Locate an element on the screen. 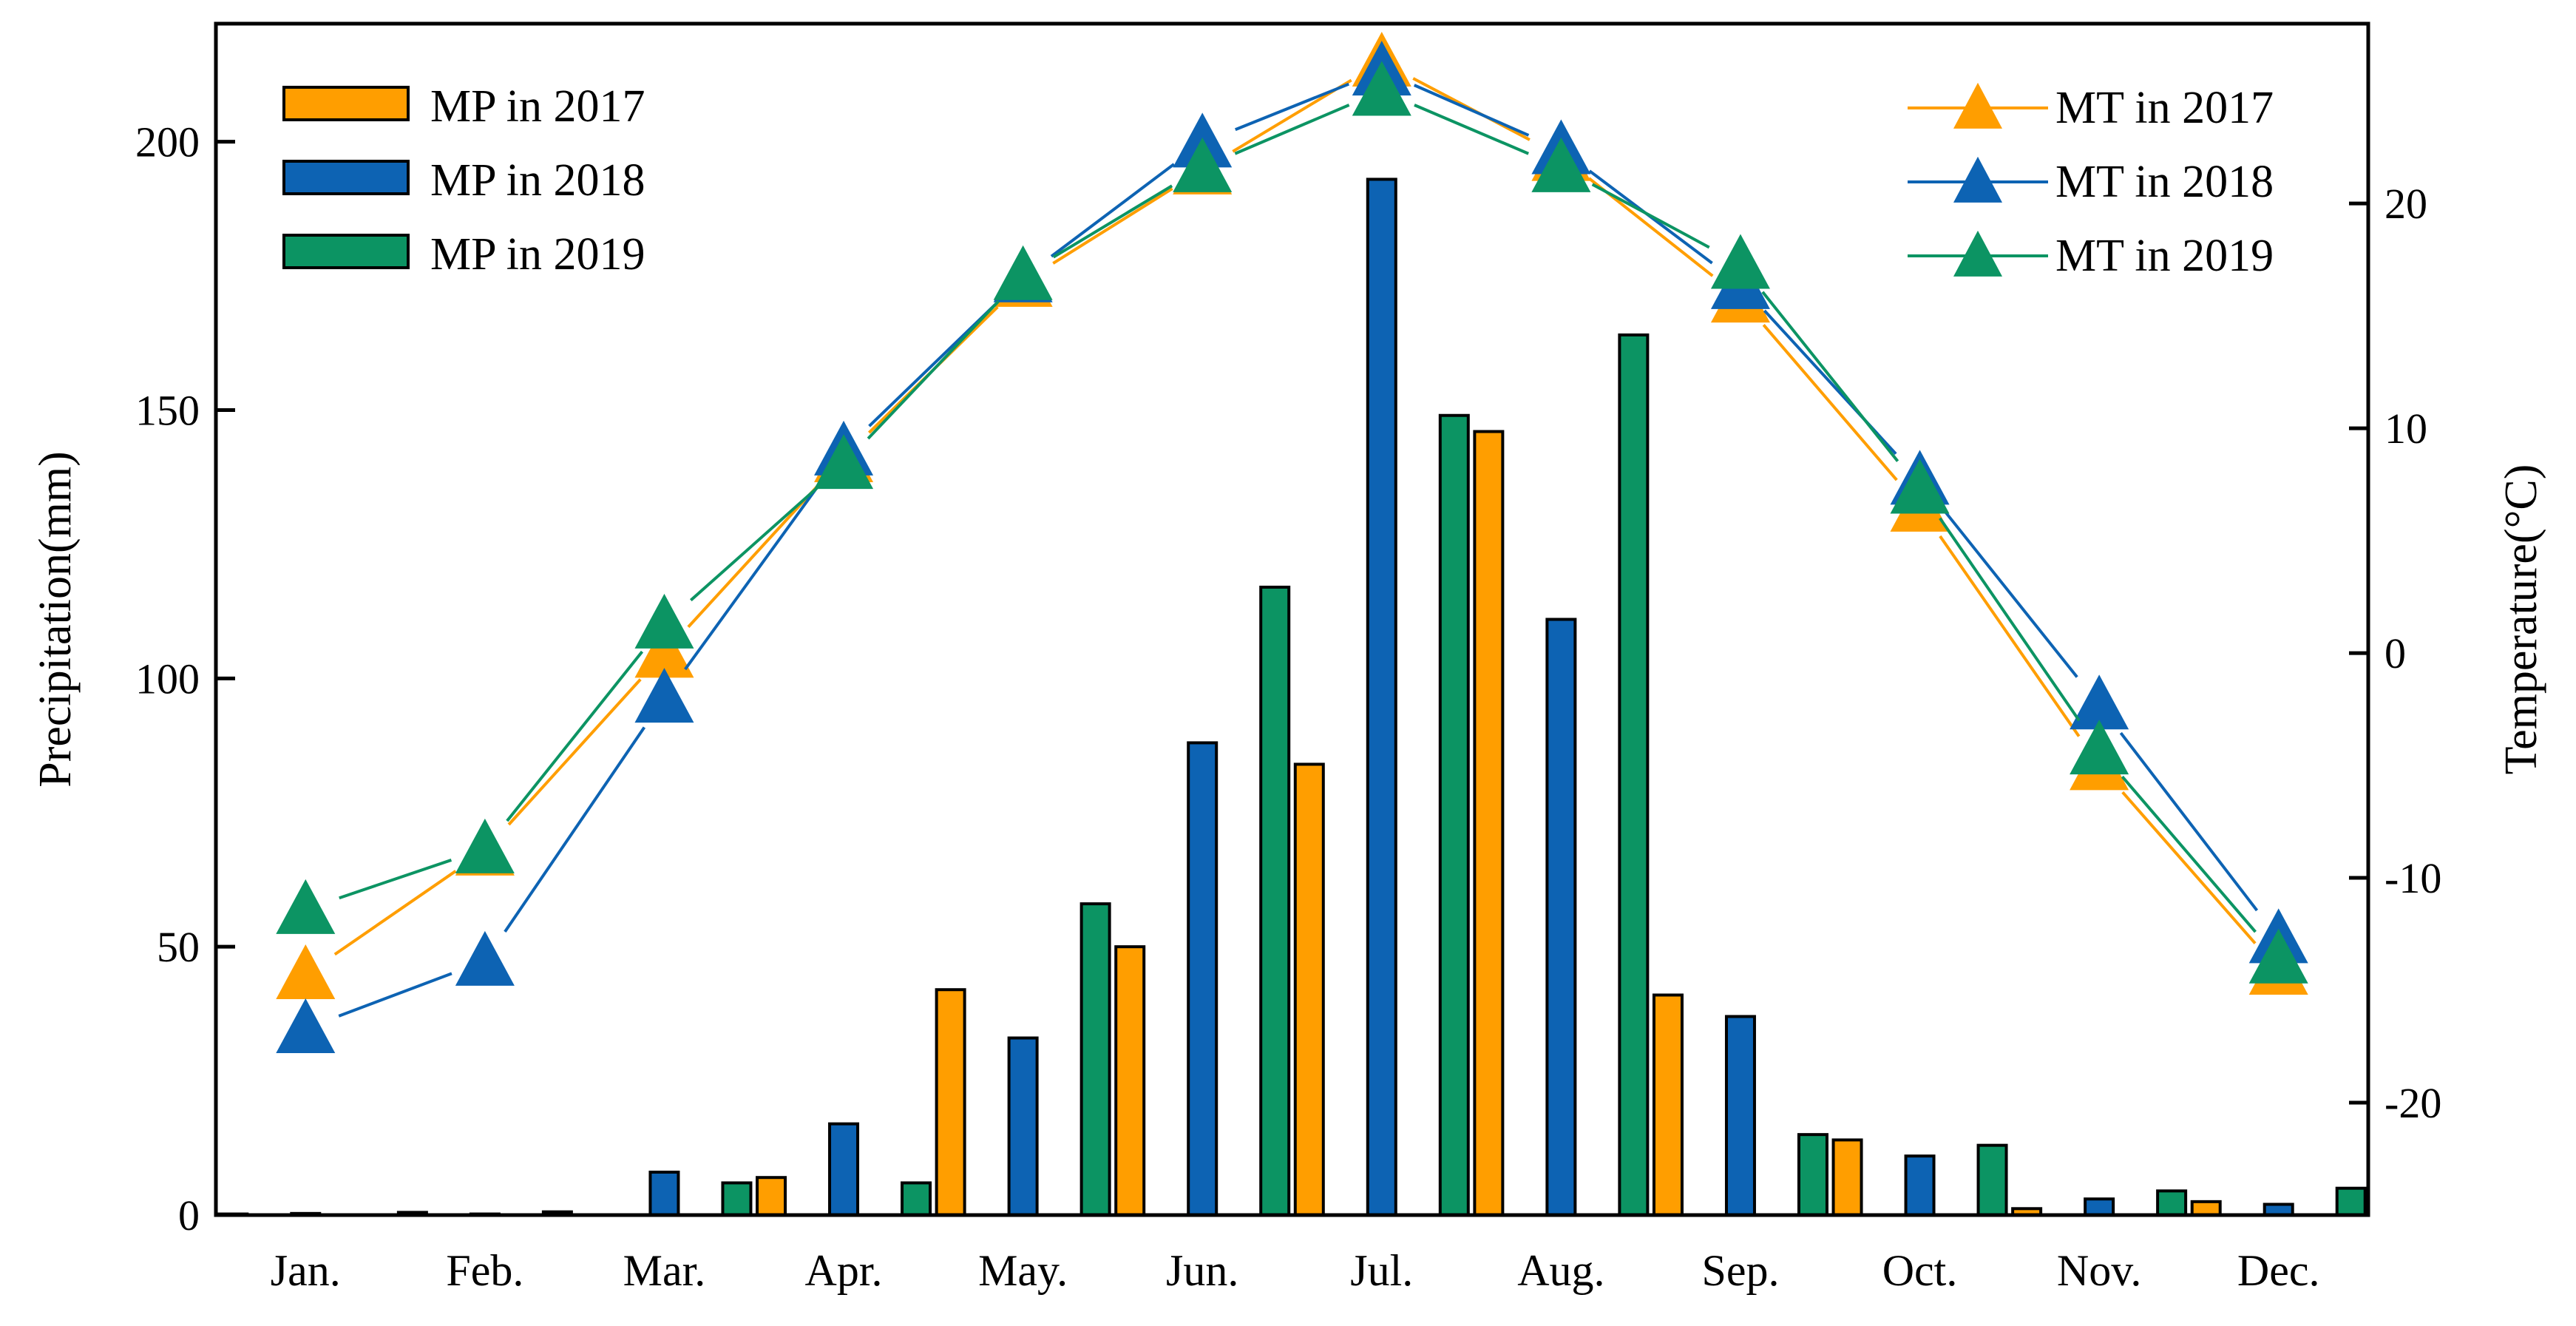  bar-mp-in-2018-nov is located at coordinates (2099, 1207).